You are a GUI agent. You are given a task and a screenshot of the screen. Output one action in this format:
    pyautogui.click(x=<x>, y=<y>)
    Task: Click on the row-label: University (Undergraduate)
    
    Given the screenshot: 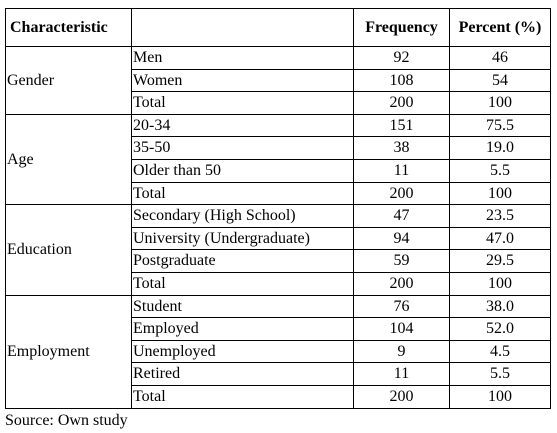 What is the action you would take?
    pyautogui.click(x=242, y=238)
    